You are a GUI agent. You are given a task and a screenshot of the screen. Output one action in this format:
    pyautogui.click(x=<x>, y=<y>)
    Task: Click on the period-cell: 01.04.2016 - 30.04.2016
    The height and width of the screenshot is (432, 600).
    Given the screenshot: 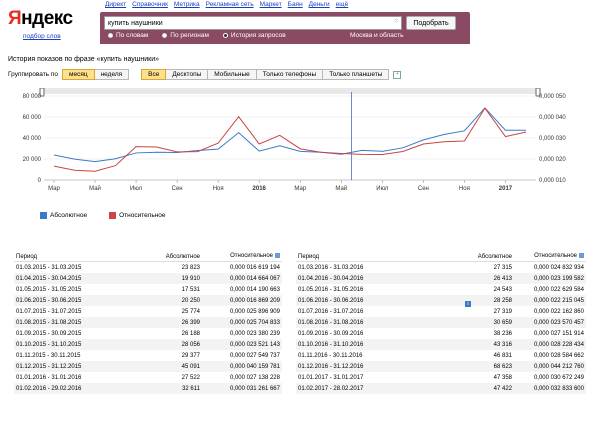 What is the action you would take?
    pyautogui.click(x=368, y=278)
    